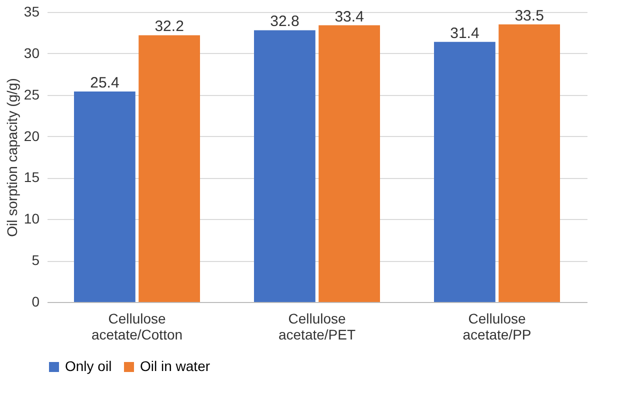 This screenshot has height=400, width=644. What do you see at coordinates (88, 366) in the screenshot?
I see `legend-label: Only oil` at bounding box center [88, 366].